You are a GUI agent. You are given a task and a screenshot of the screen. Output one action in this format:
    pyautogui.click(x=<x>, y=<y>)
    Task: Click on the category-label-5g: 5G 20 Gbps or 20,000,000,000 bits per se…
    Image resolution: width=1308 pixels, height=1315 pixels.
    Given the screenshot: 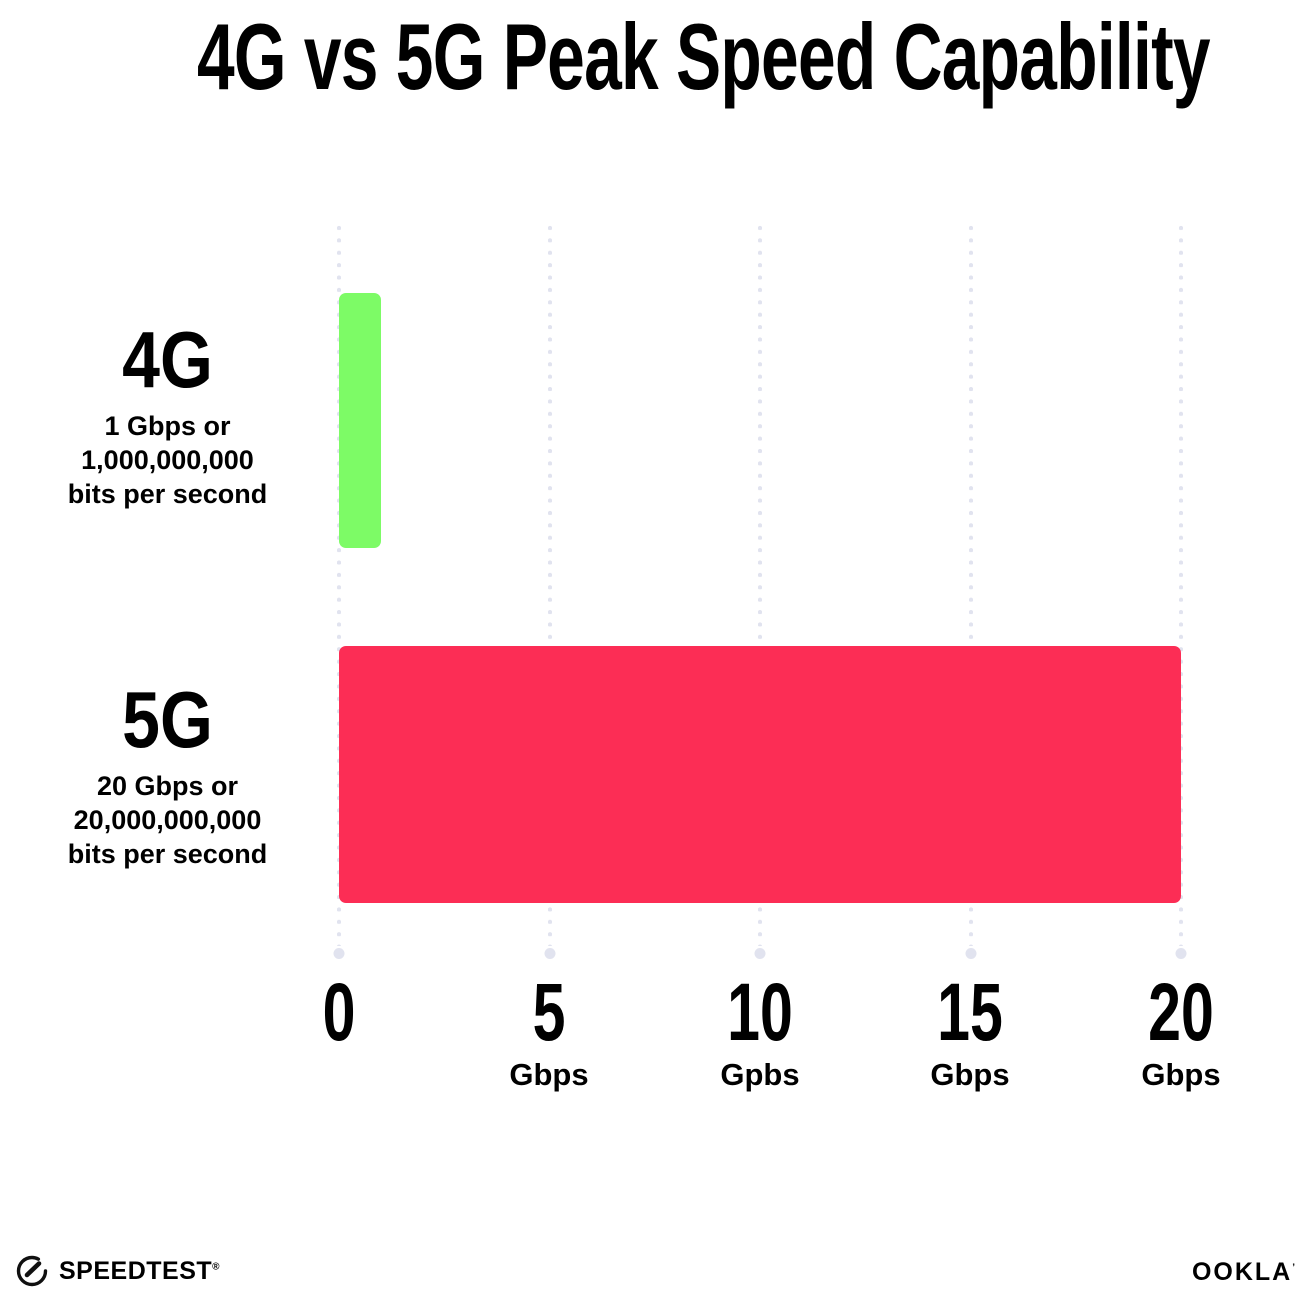 What is the action you would take?
    pyautogui.click(x=167, y=775)
    